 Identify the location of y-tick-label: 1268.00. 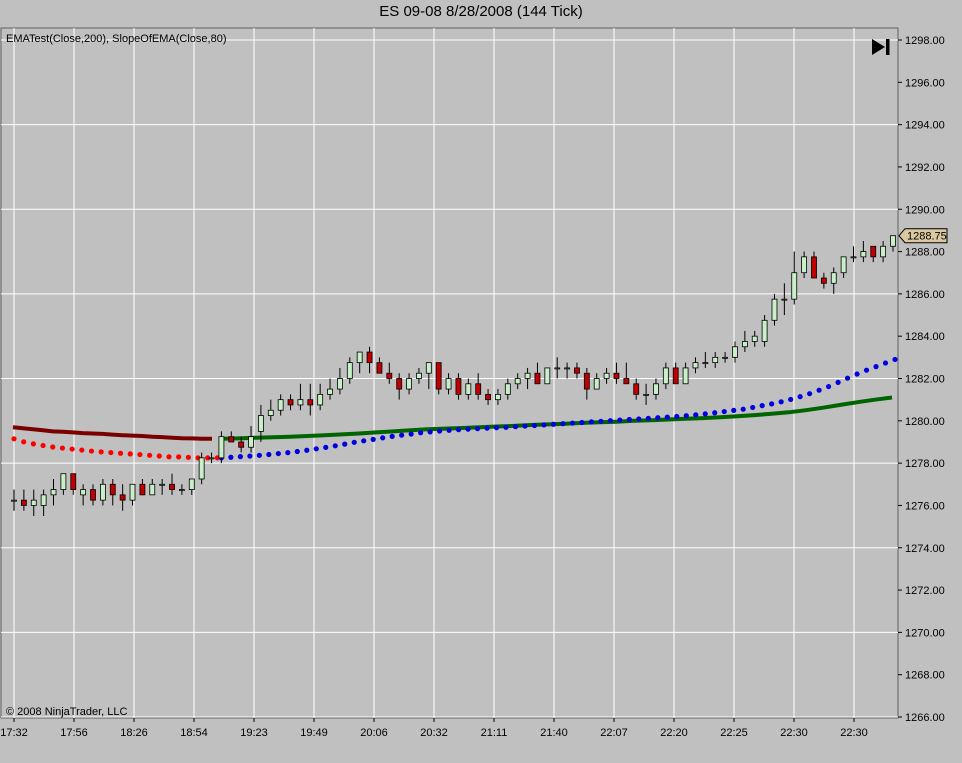
(925, 676).